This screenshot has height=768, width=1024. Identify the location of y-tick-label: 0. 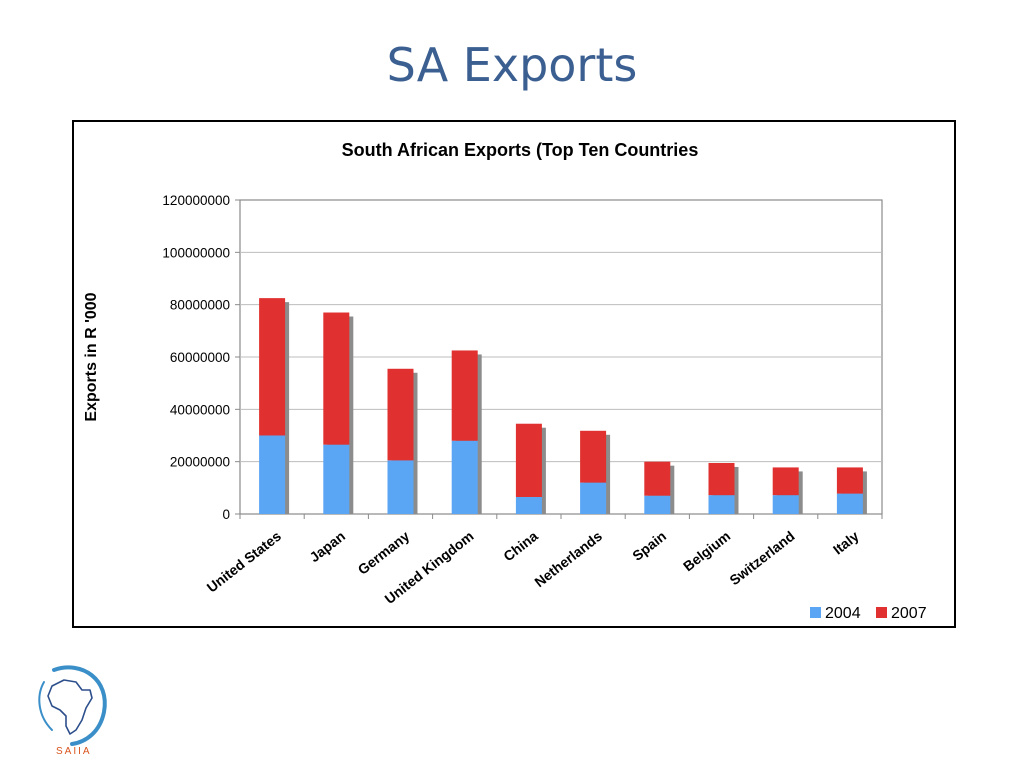
(226, 514).